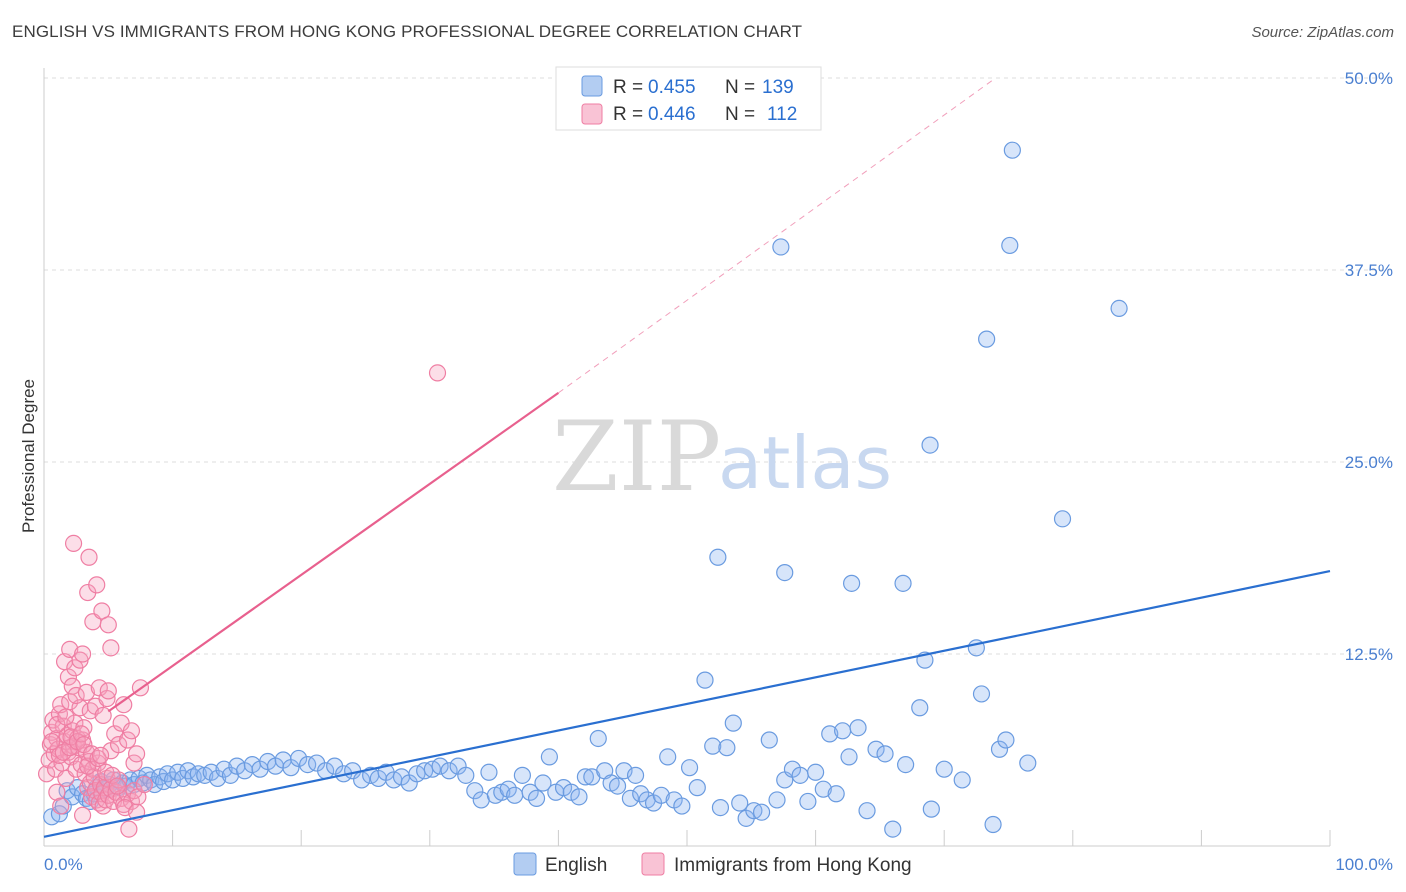 This screenshot has height=892, width=1406. I want to click on legend-swatch-hk, so click(592, 114).